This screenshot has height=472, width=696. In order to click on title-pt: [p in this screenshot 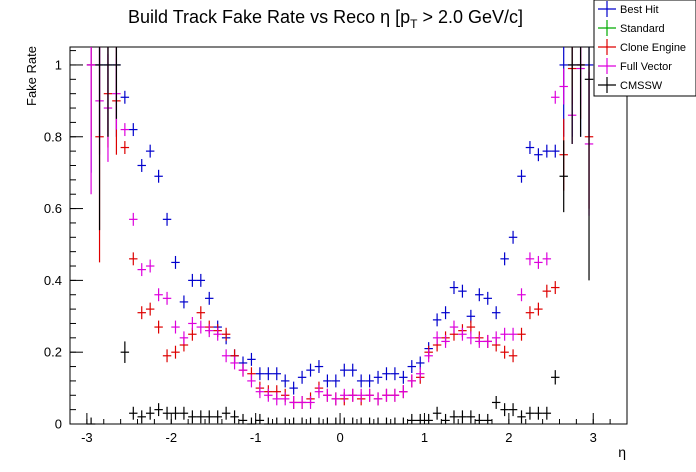, I will do `click(400, 17)`.